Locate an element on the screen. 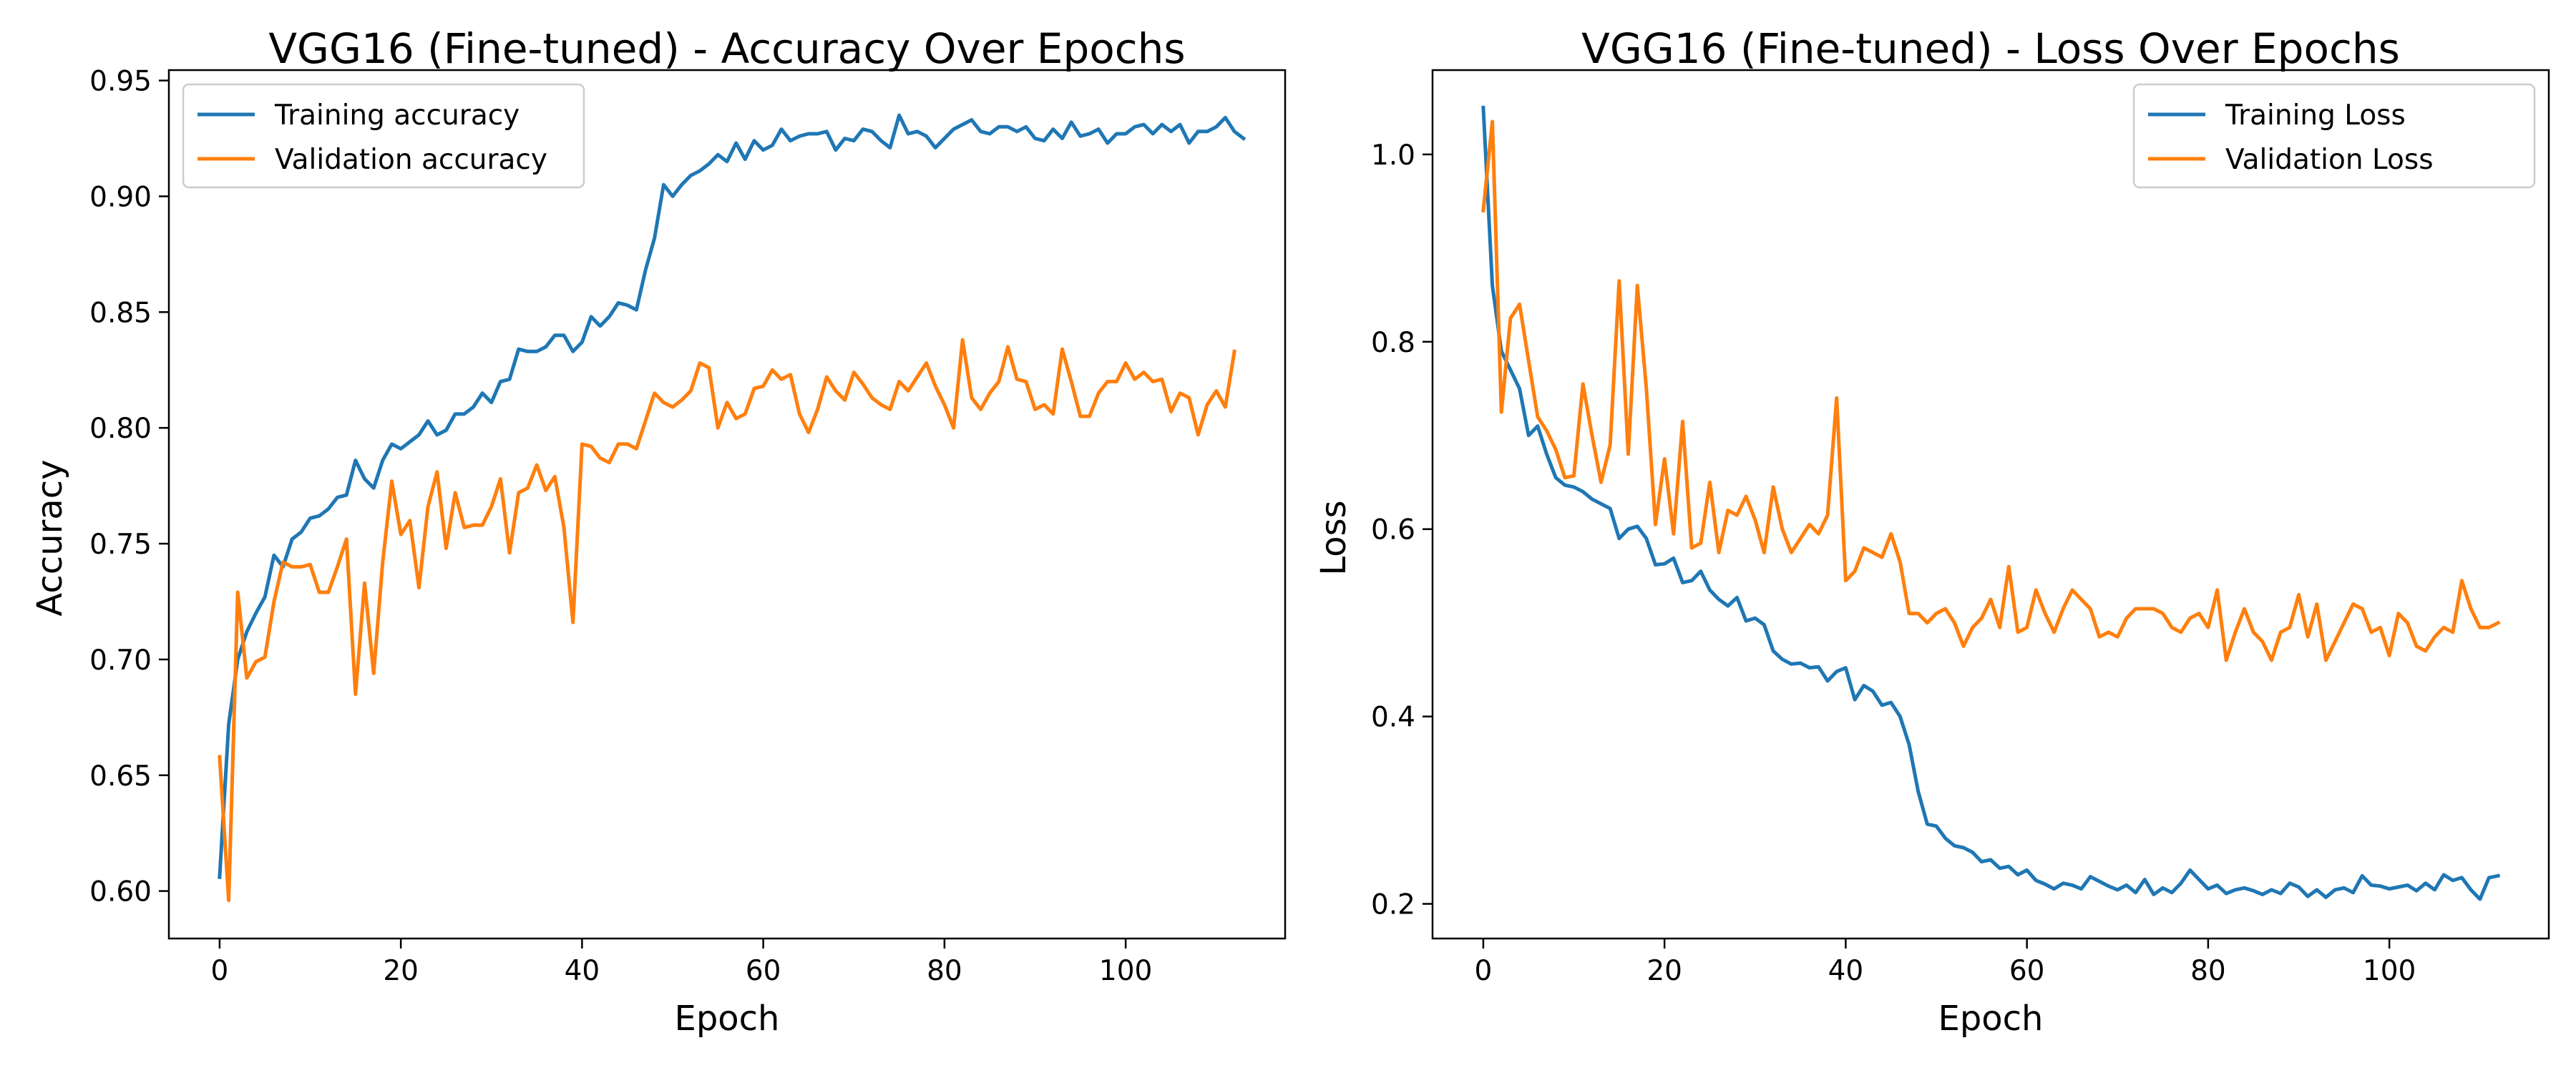 The height and width of the screenshot is (1073, 2576). accuracy-x-tick-label: 60 is located at coordinates (763, 971).